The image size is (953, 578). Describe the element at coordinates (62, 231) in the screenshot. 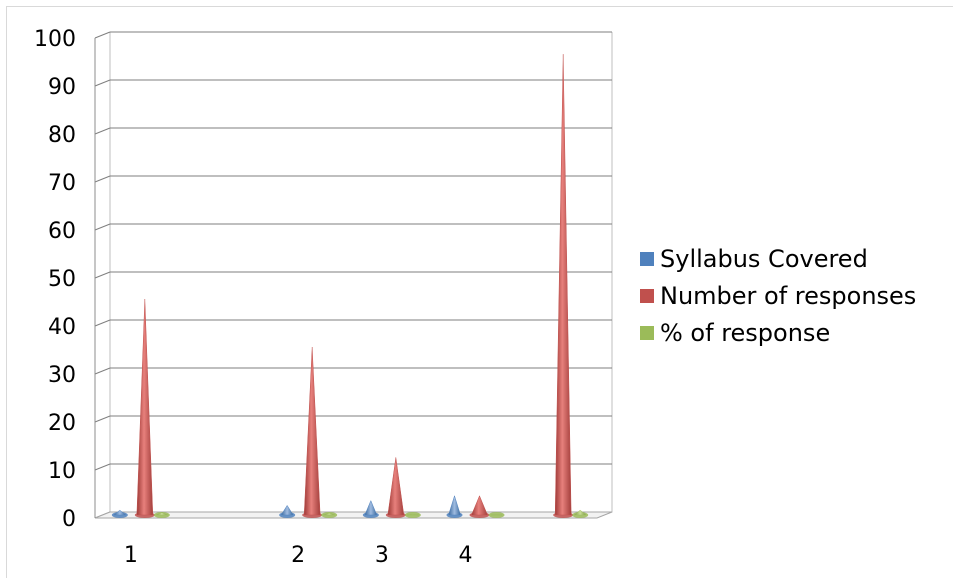

I see `y-tick-label: 60` at that location.